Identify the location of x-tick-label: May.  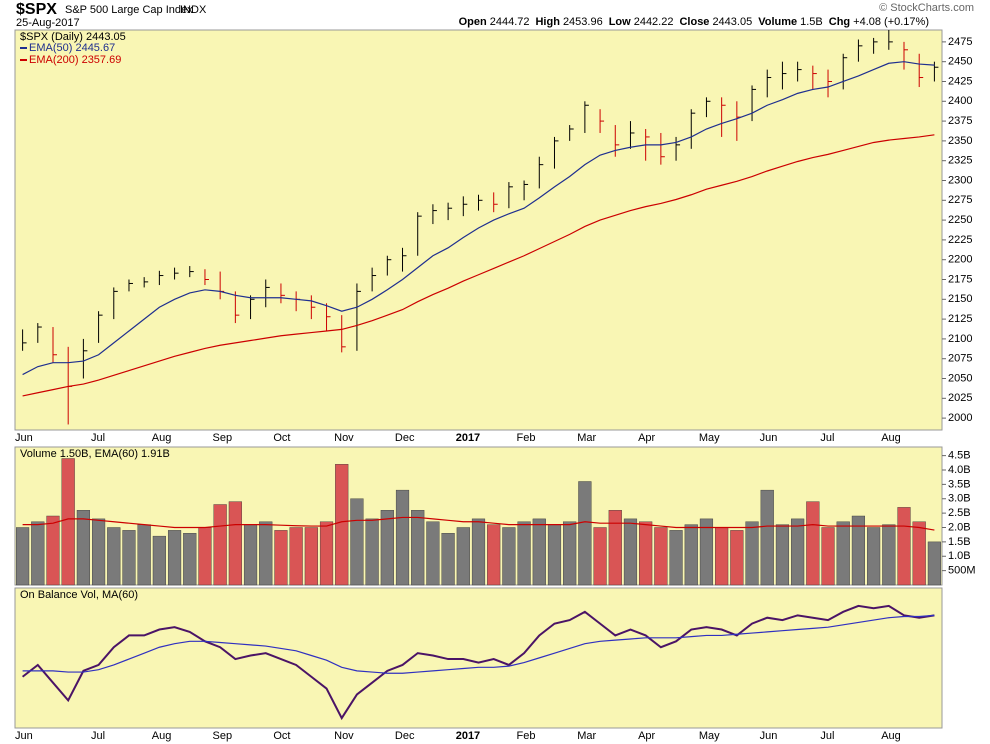
(709, 438).